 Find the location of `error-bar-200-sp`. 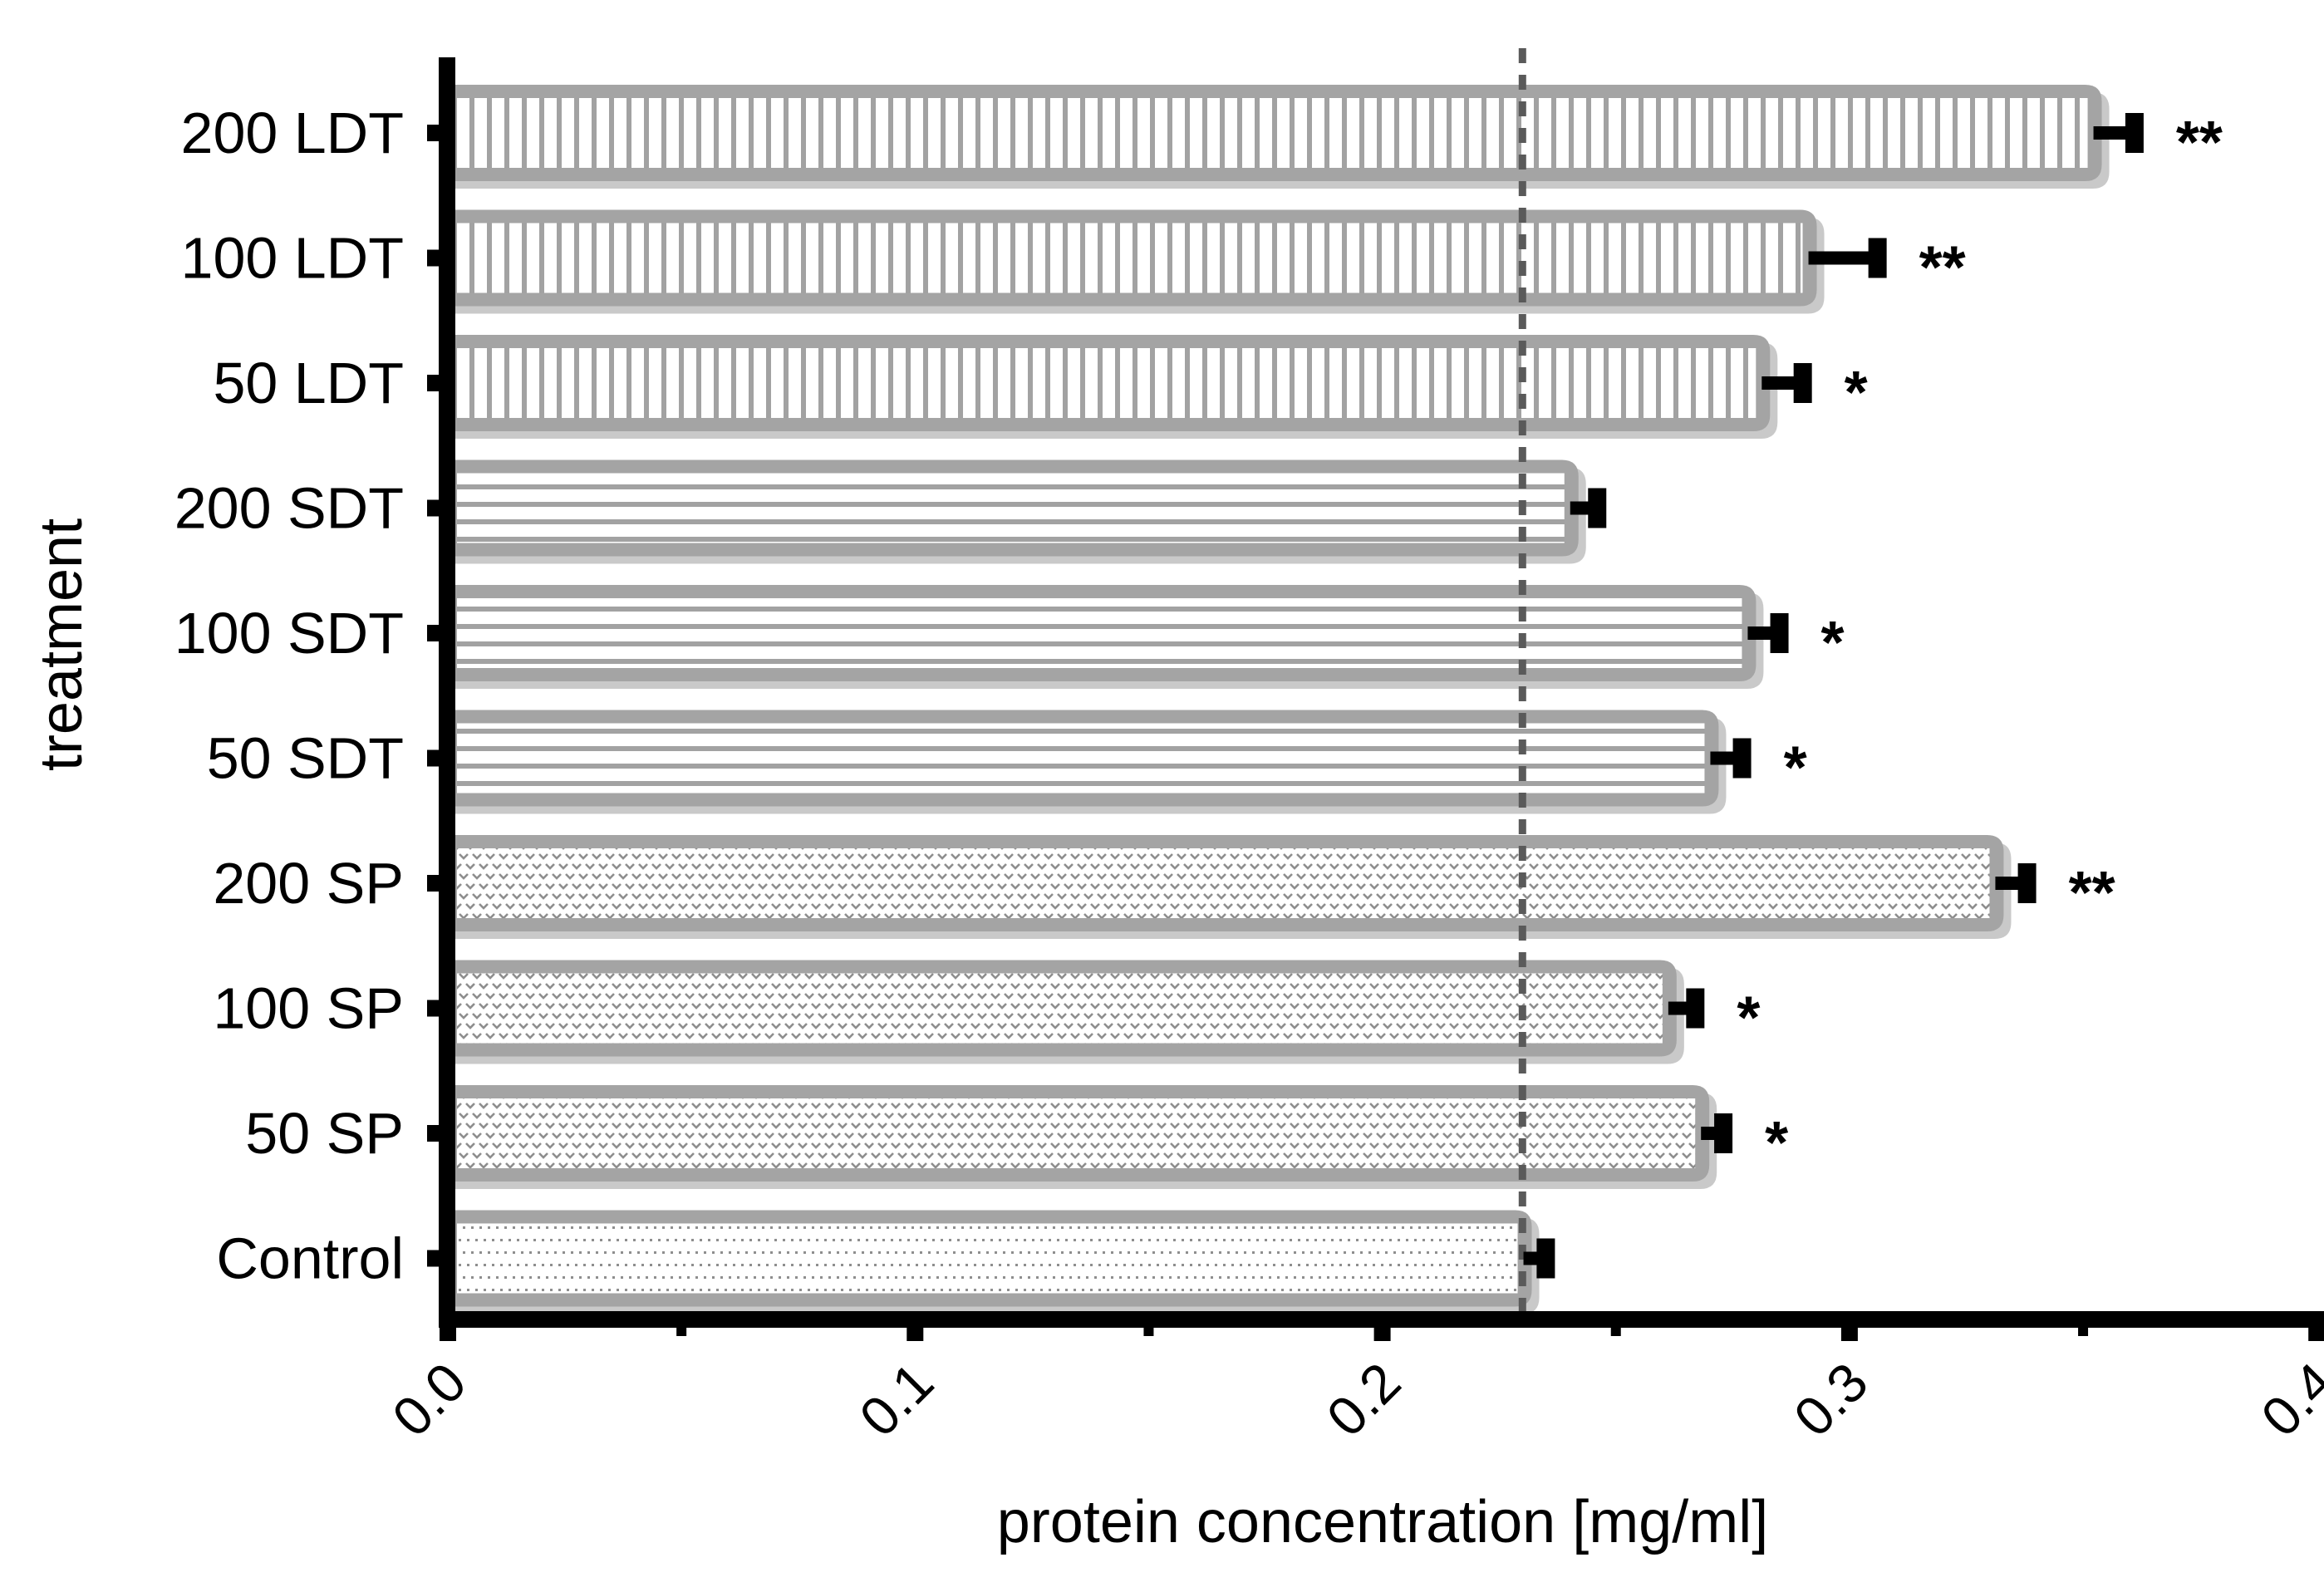

error-bar-200-sp is located at coordinates (2016, 883).